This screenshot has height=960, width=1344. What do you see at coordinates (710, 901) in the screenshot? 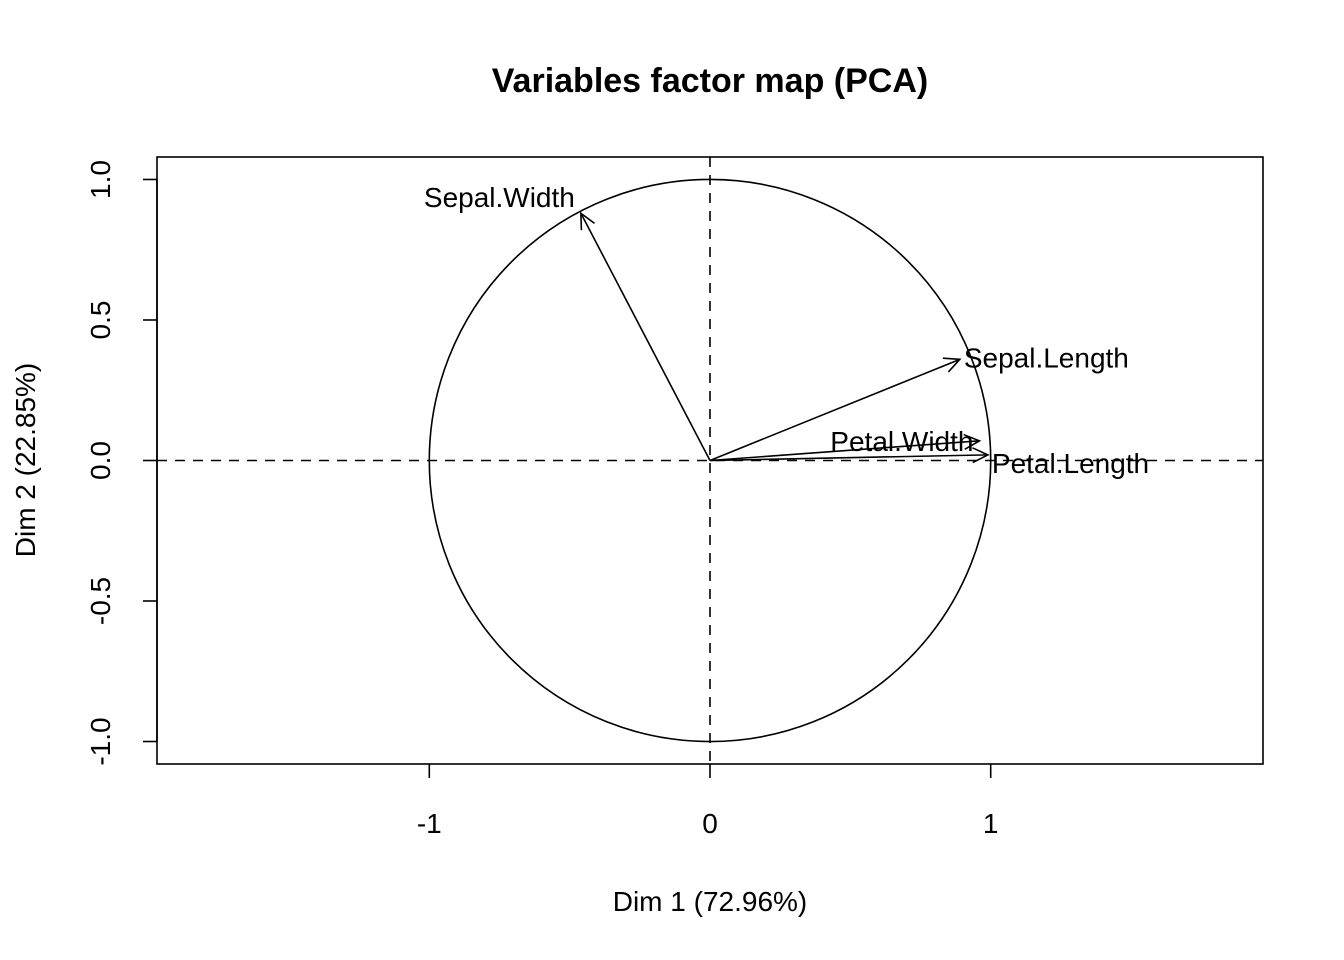
I see `x-axis-label: Dim 1 (72.96%)` at bounding box center [710, 901].